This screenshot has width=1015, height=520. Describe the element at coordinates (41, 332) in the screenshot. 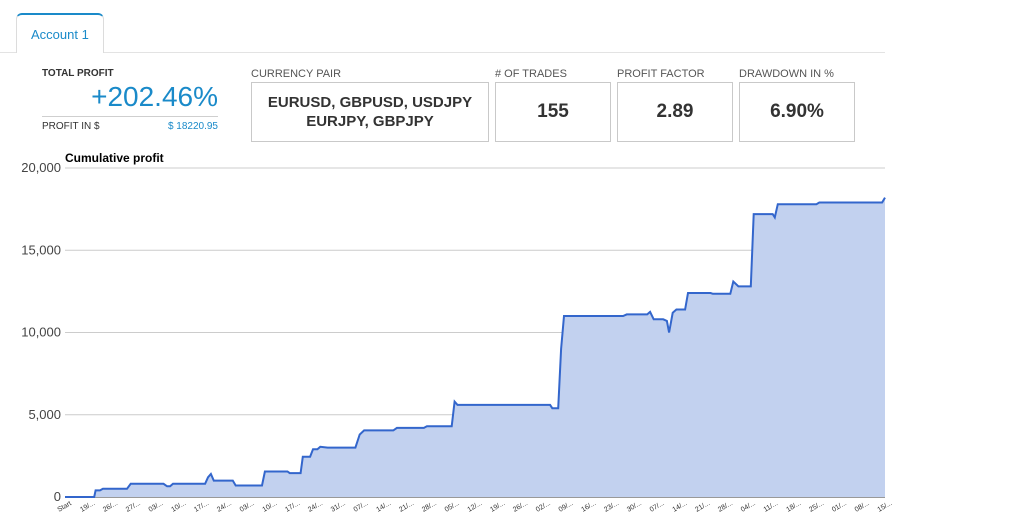

I see `y-tick-label: 10,000` at that location.